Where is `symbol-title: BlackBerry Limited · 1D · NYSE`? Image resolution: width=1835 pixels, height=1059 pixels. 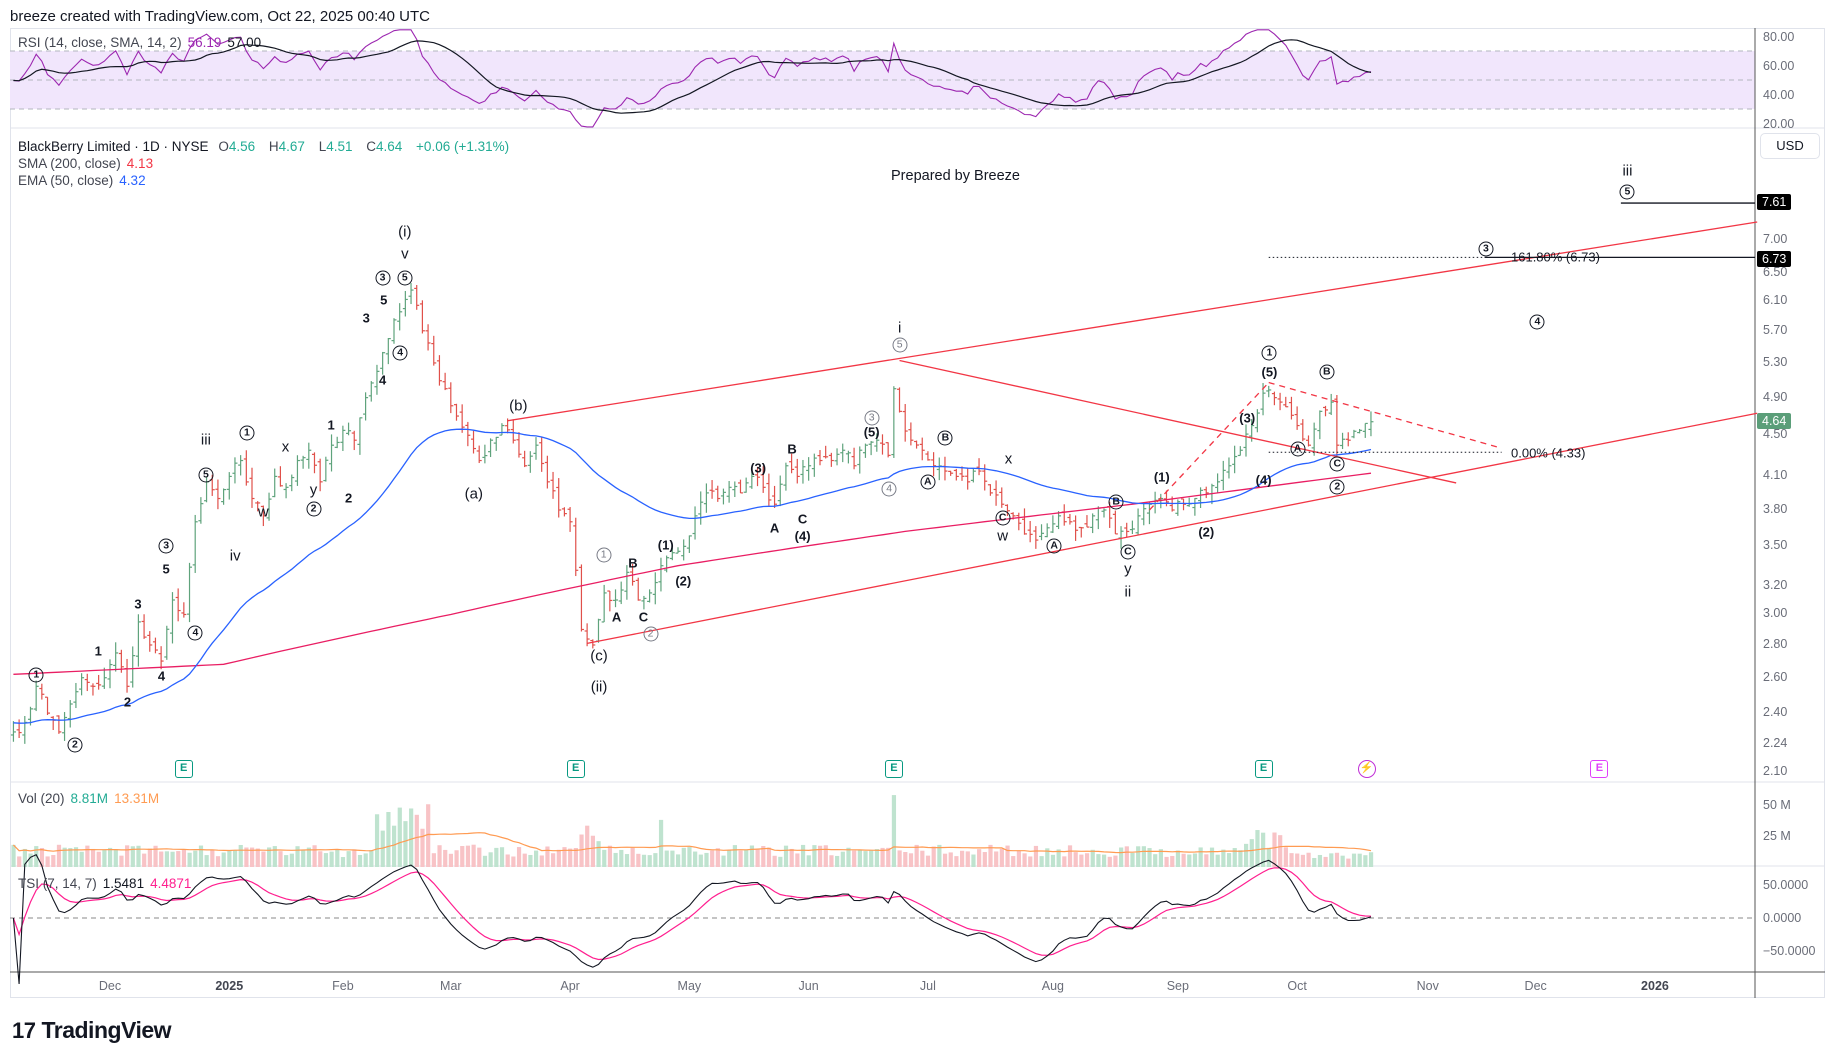 symbol-title: BlackBerry Limited · 1D · NYSE is located at coordinates (113, 146).